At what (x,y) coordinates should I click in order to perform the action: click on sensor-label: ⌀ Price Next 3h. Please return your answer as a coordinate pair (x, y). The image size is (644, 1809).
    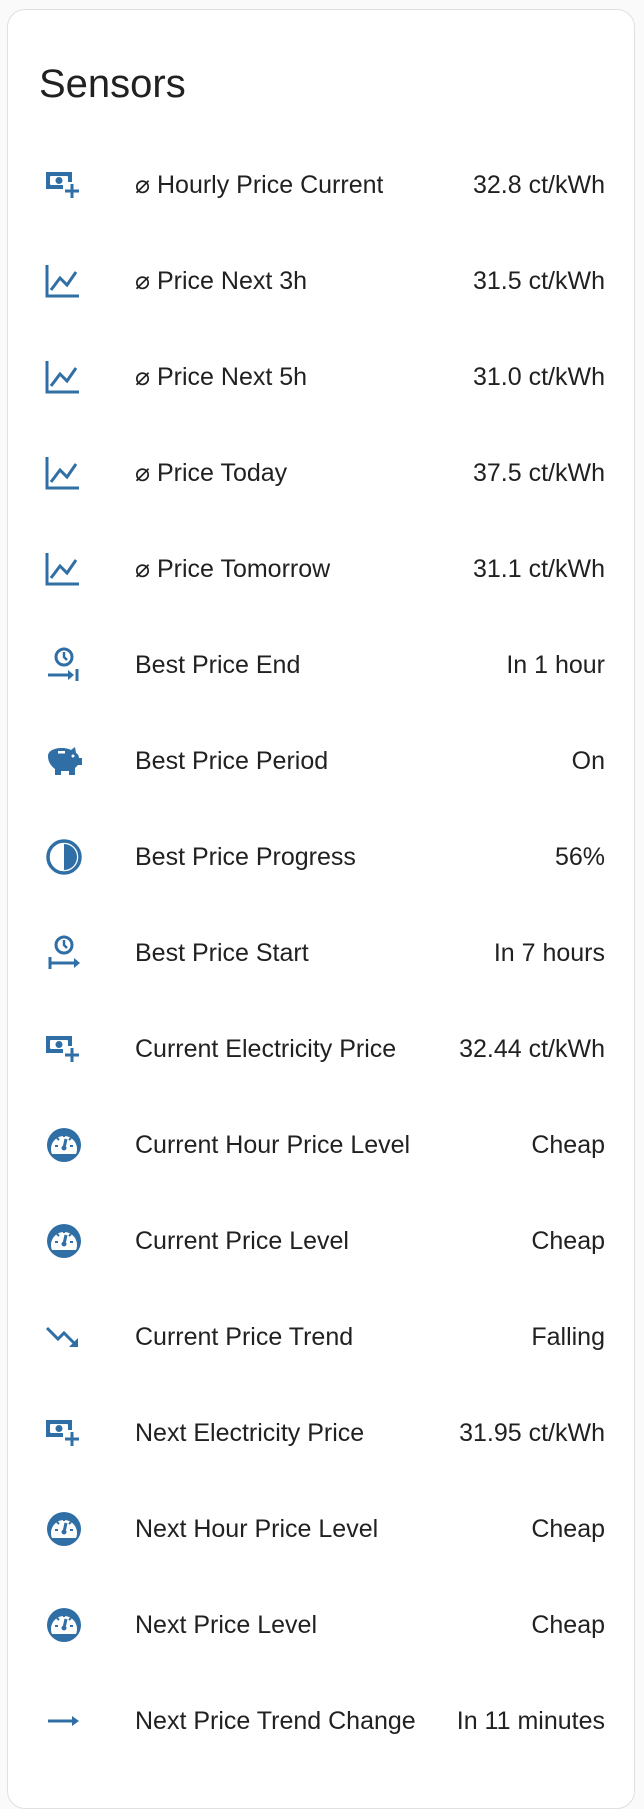
    Looking at the image, I should click on (221, 281).